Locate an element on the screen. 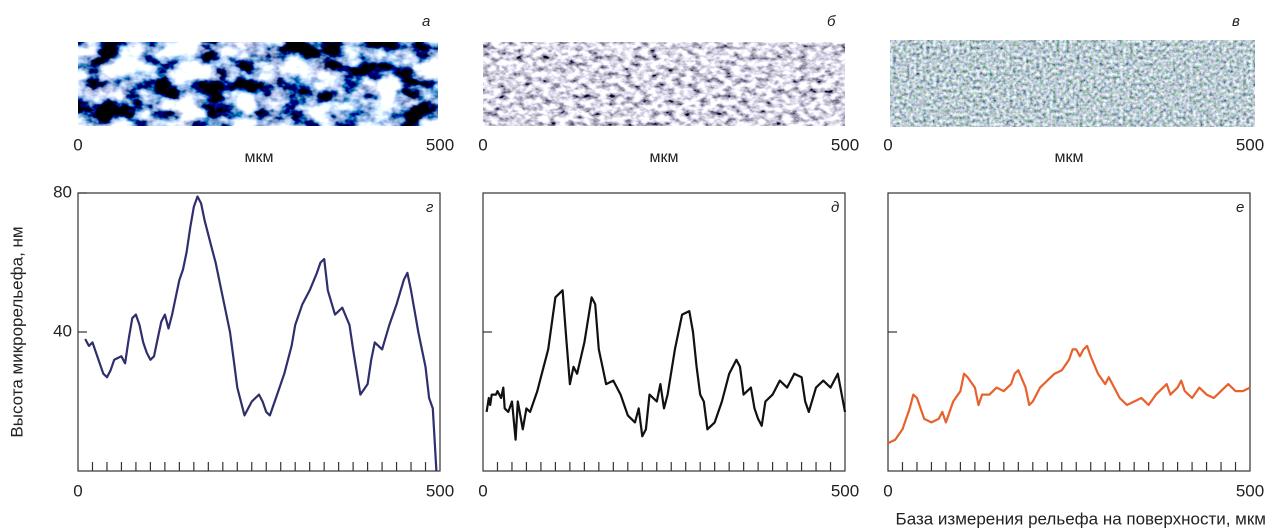  y-tick-label: 40 is located at coordinates (62, 330).